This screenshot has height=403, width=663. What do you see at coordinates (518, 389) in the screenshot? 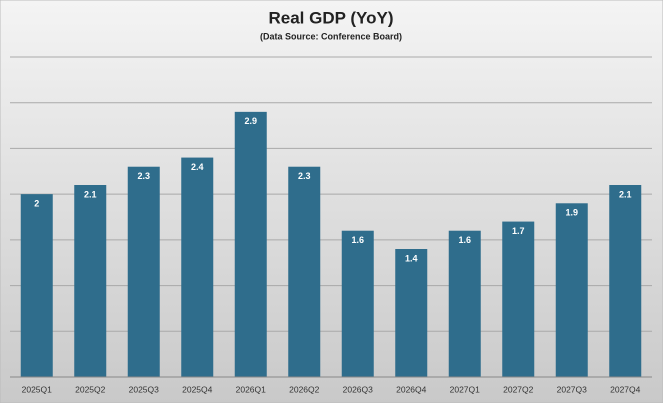
I see `x-tick-label: 2027Q2` at bounding box center [518, 389].